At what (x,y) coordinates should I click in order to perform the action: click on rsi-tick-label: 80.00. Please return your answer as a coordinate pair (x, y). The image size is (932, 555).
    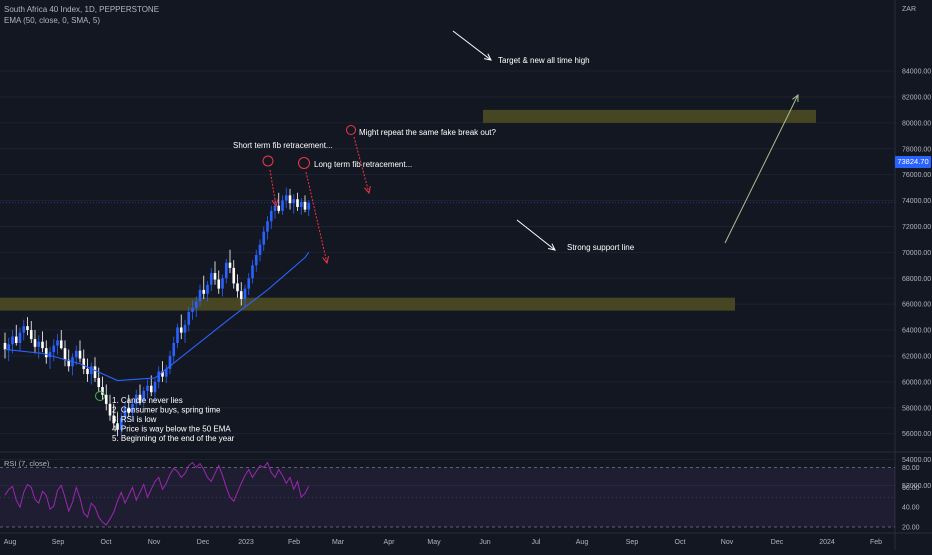
    Looking at the image, I should click on (911, 468).